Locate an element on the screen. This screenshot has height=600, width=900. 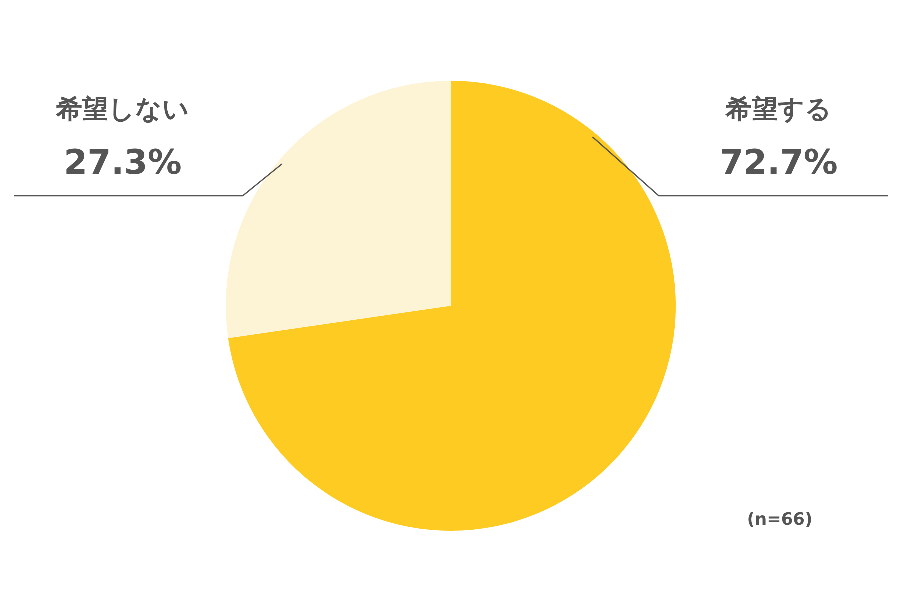
slice-label: 希望する is located at coordinates (778, 110).